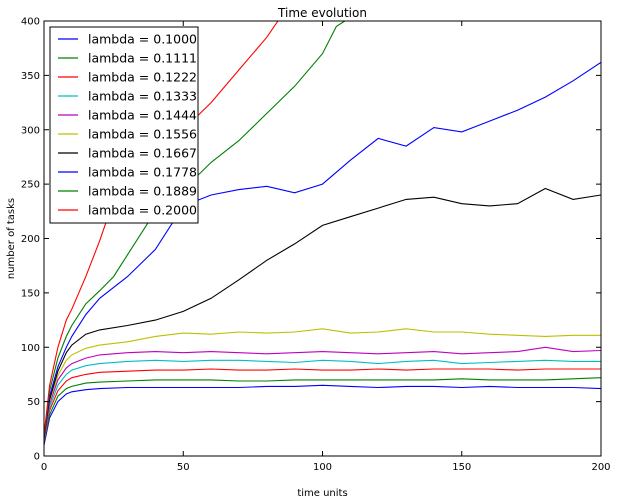 The height and width of the screenshot is (504, 618). What do you see at coordinates (30, 185) in the screenshot?
I see `y-tick-label-5: 250` at bounding box center [30, 185].